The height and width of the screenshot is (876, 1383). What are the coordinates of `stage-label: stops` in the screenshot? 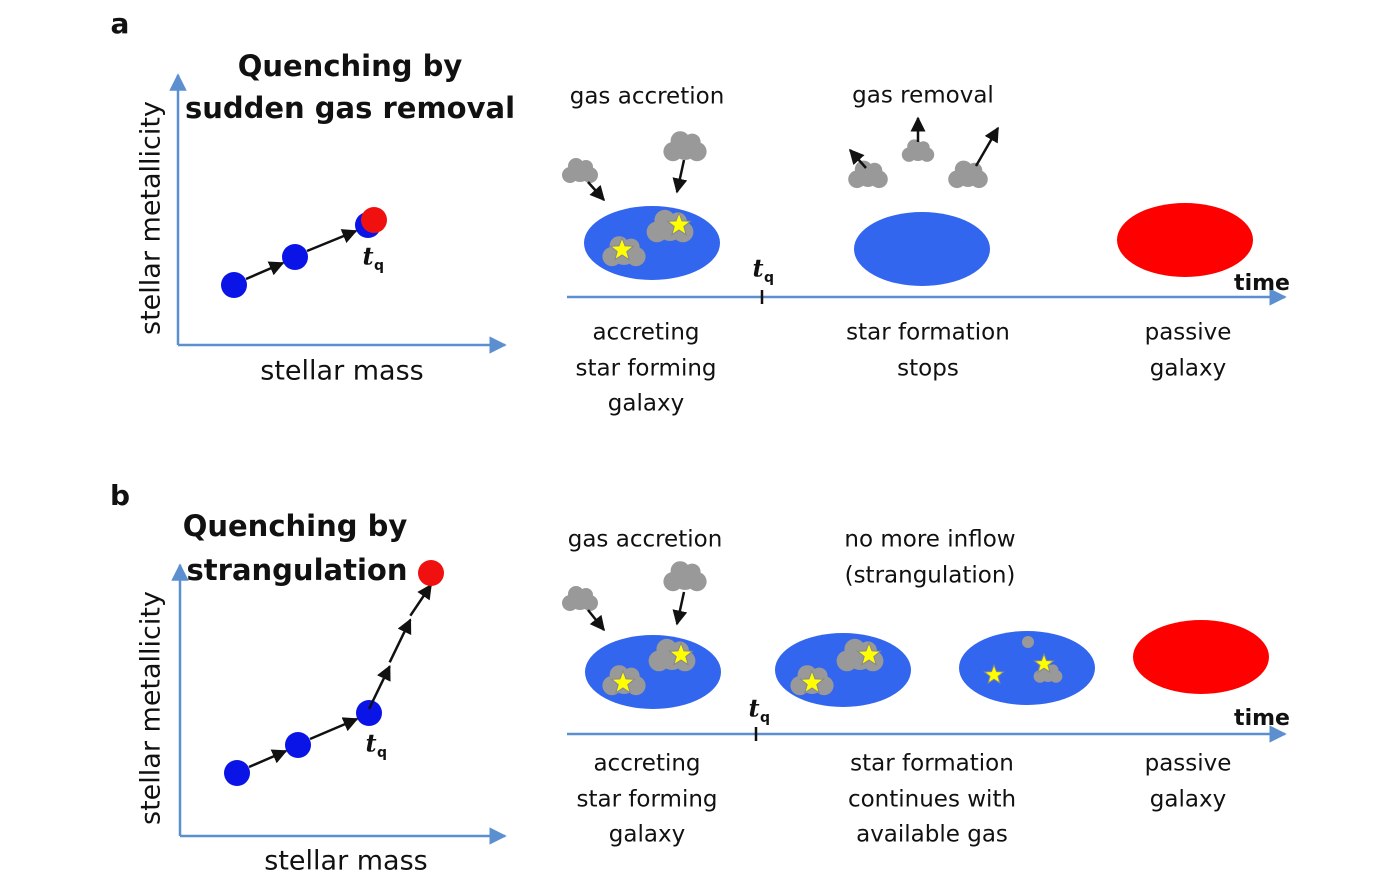 It's located at (928, 369).